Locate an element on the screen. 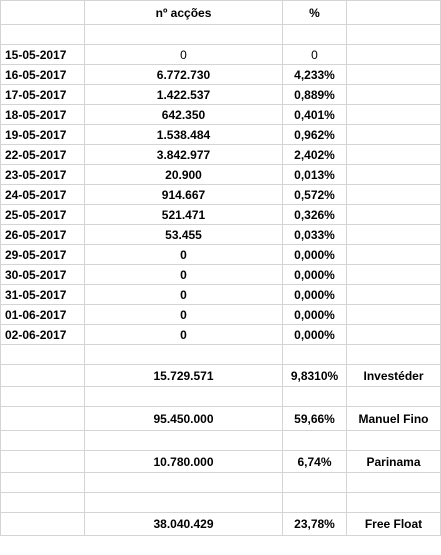  date-cell: 26-05-2017 is located at coordinates (42, 234).